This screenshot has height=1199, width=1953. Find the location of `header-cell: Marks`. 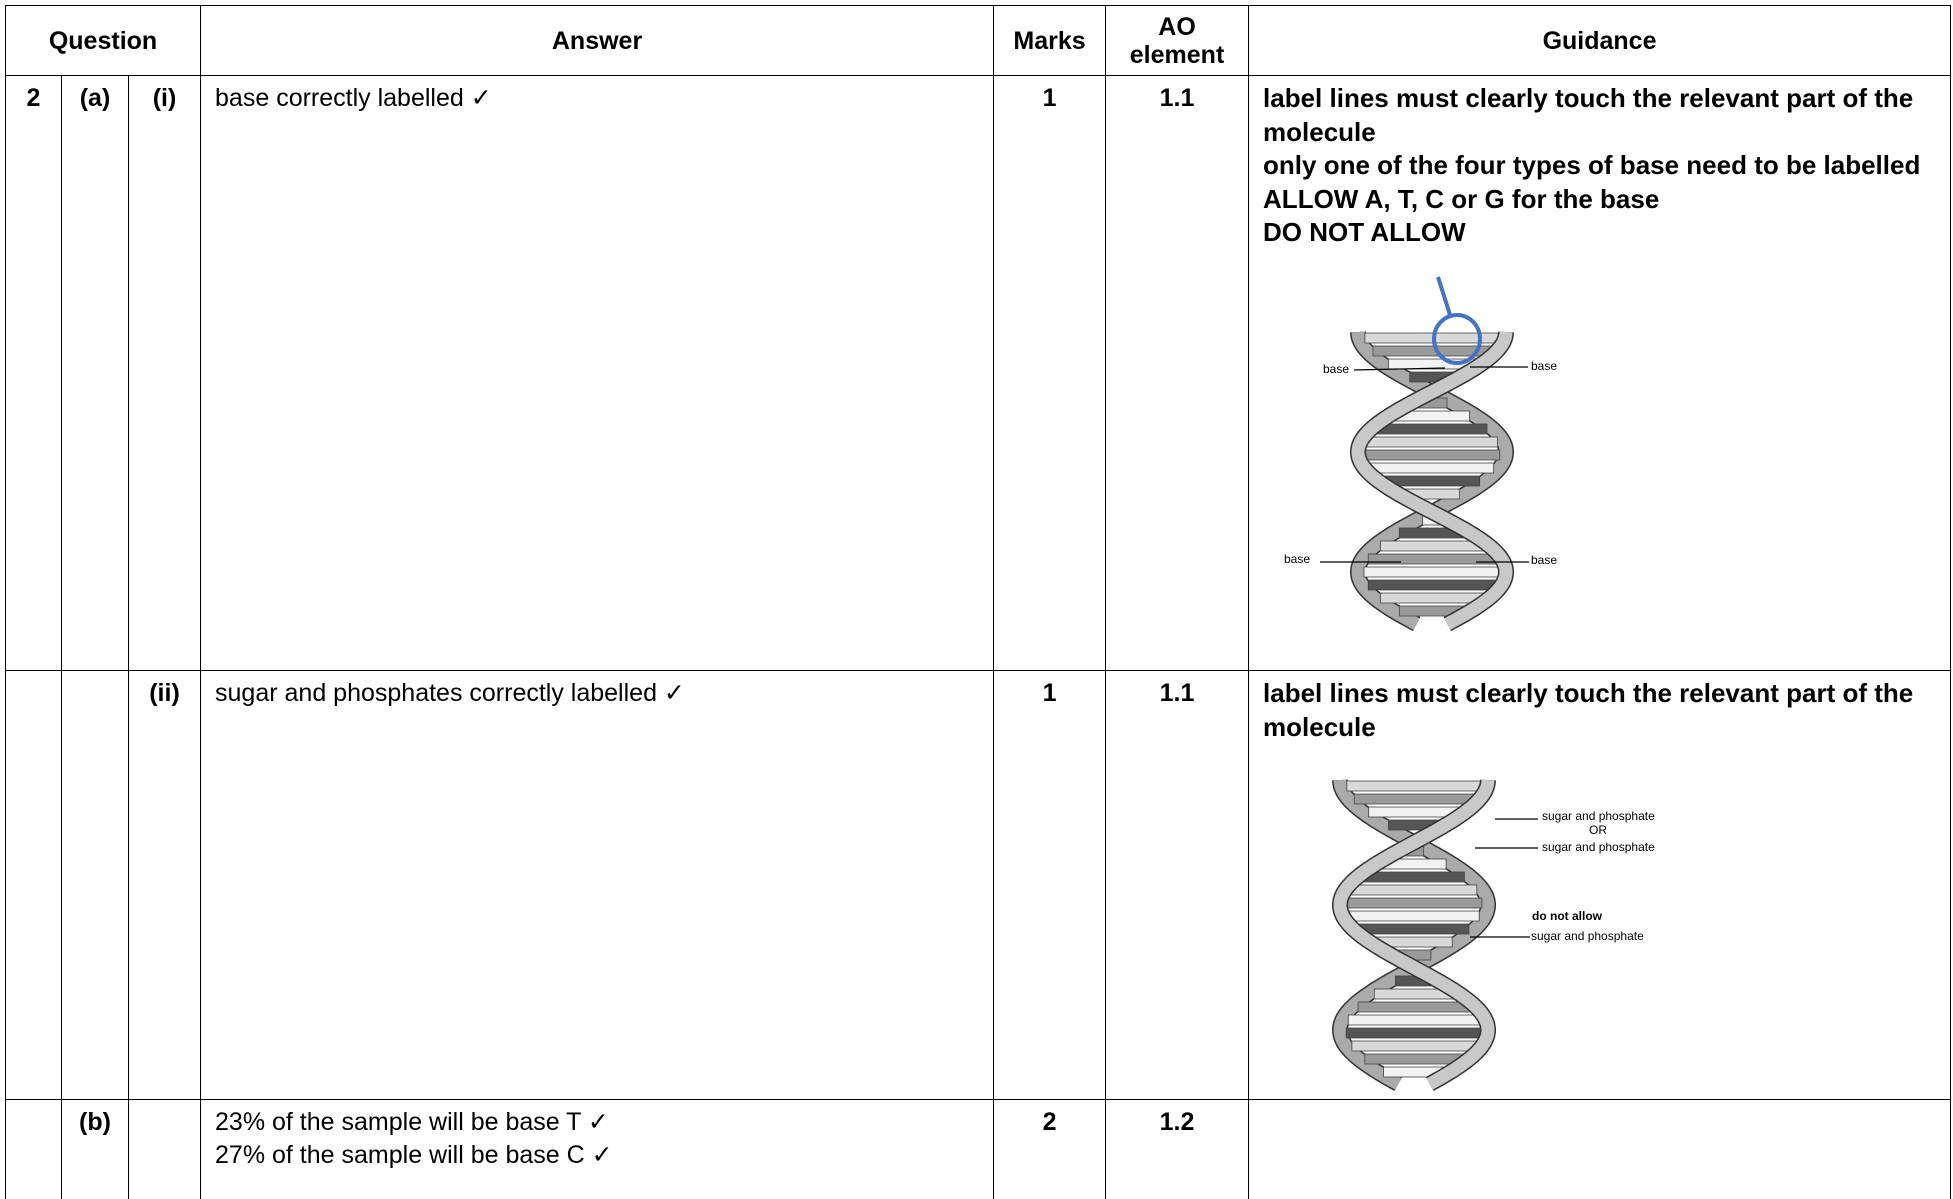

header-cell: Marks is located at coordinates (1050, 40).